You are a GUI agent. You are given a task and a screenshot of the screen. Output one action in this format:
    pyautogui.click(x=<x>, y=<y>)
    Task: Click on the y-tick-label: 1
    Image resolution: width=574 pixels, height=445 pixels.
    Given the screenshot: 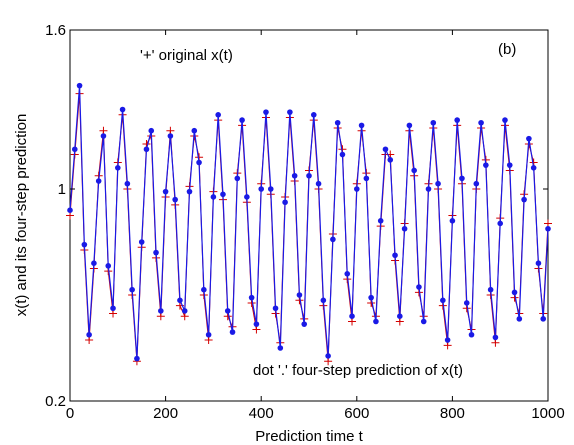 What is the action you would take?
    pyautogui.click(x=62, y=189)
    